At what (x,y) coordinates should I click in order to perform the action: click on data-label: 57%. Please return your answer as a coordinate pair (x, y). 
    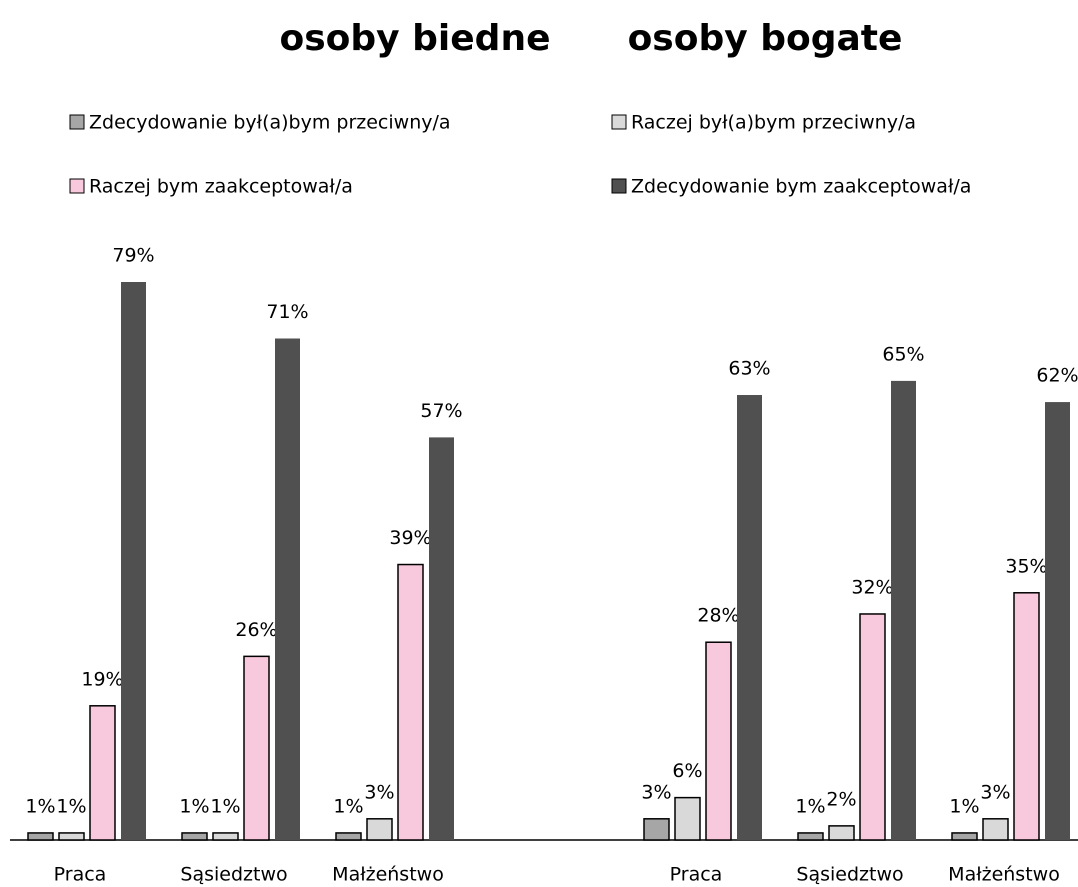
    Looking at the image, I should click on (441, 411).